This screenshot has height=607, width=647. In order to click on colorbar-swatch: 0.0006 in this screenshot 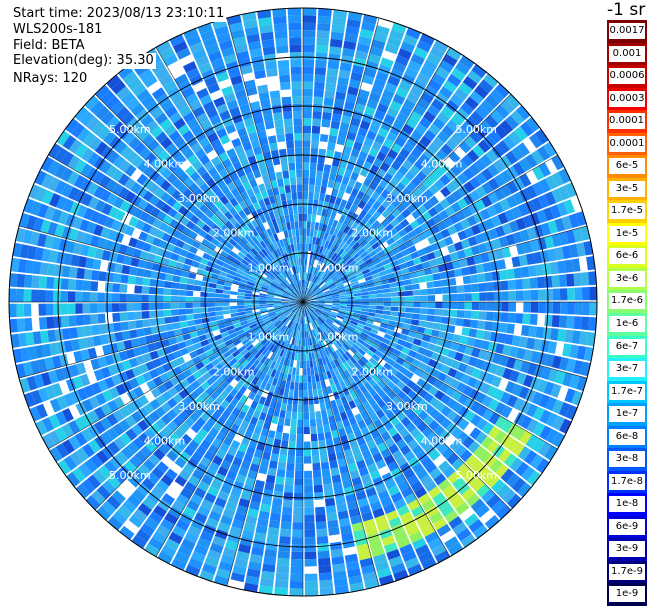, I will do `click(627, 77)`.